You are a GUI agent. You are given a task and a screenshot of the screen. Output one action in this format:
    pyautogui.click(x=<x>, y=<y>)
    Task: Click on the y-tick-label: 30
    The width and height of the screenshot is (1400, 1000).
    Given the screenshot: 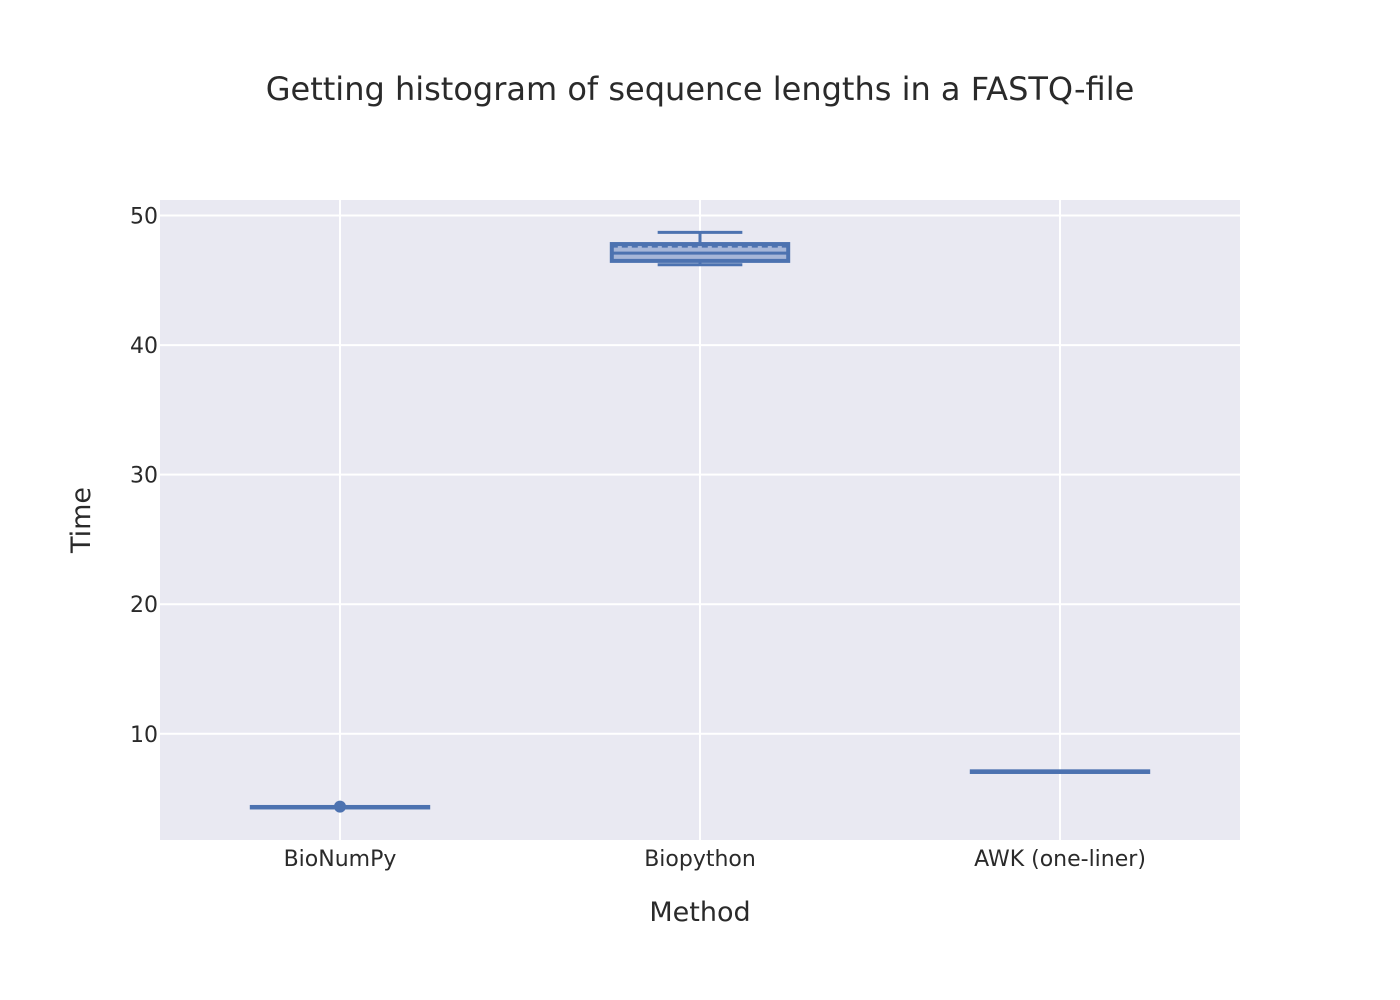 What is the action you would take?
    pyautogui.click(x=144, y=476)
    